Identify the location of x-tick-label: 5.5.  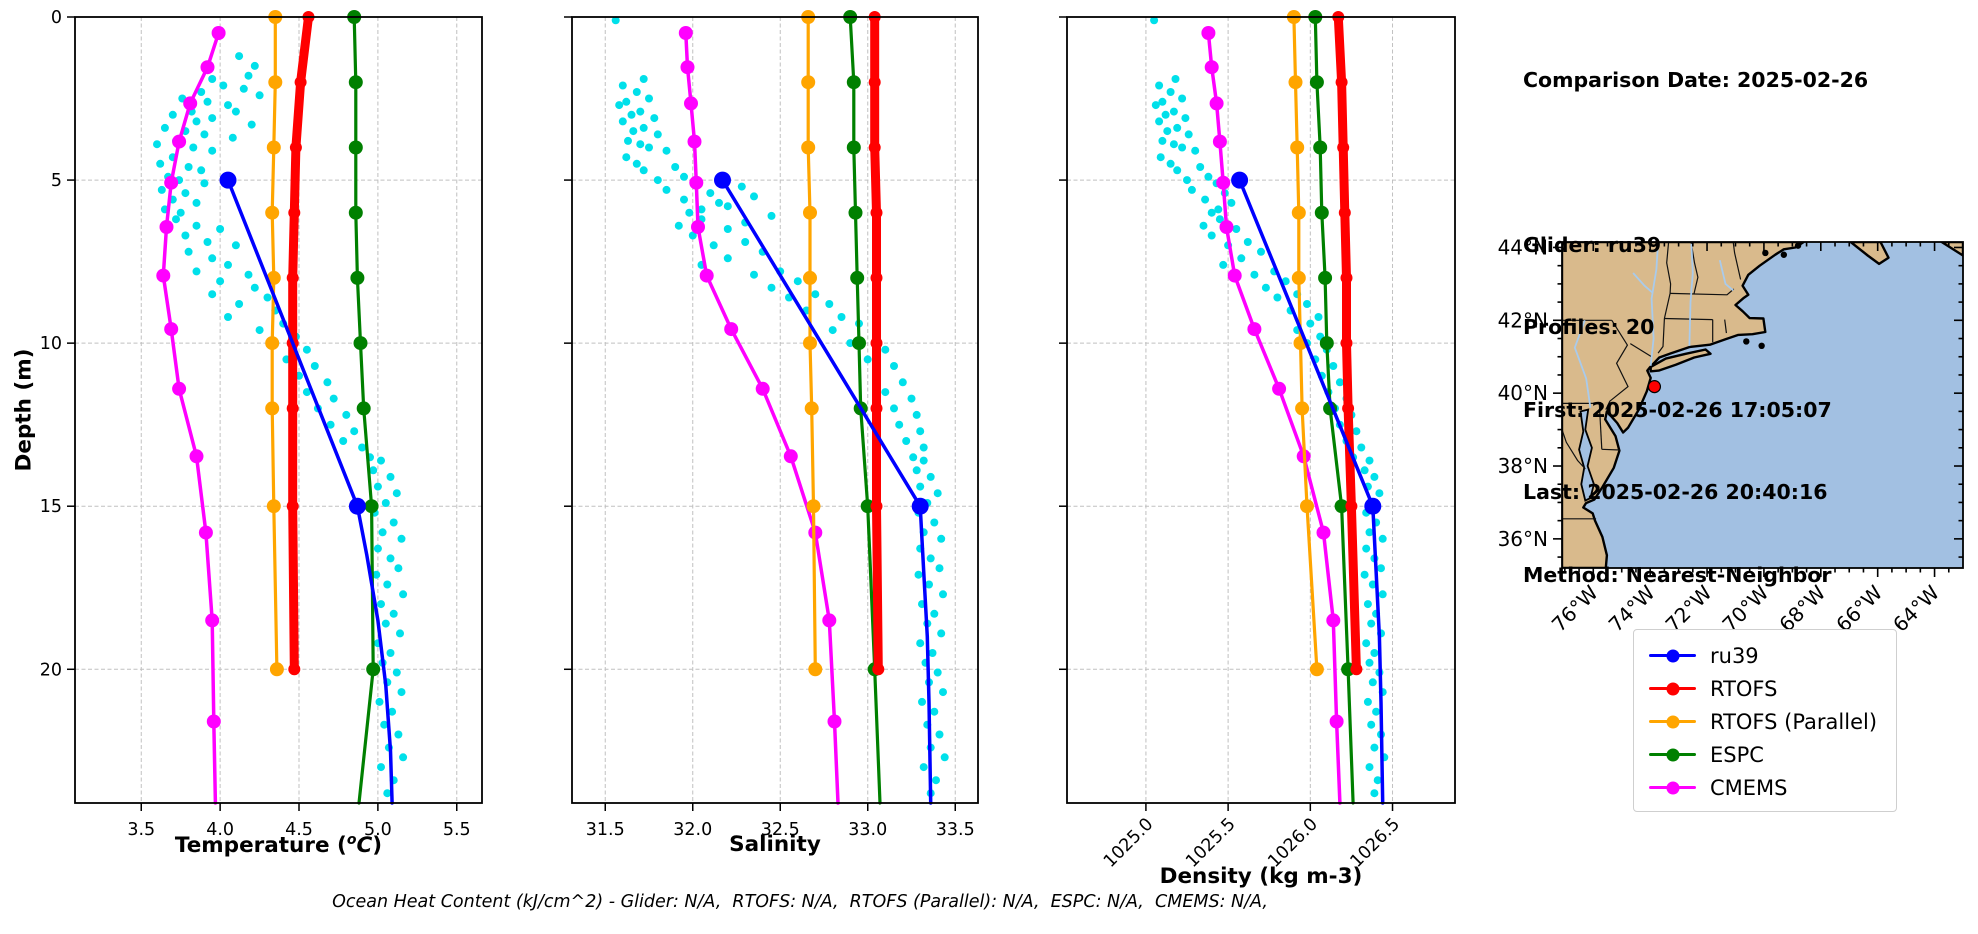
(457, 830).